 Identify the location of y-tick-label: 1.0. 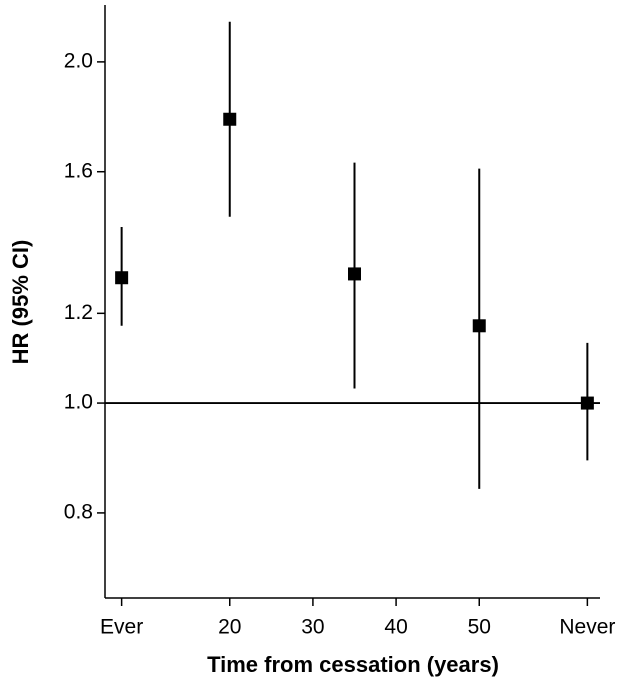
(78, 402).